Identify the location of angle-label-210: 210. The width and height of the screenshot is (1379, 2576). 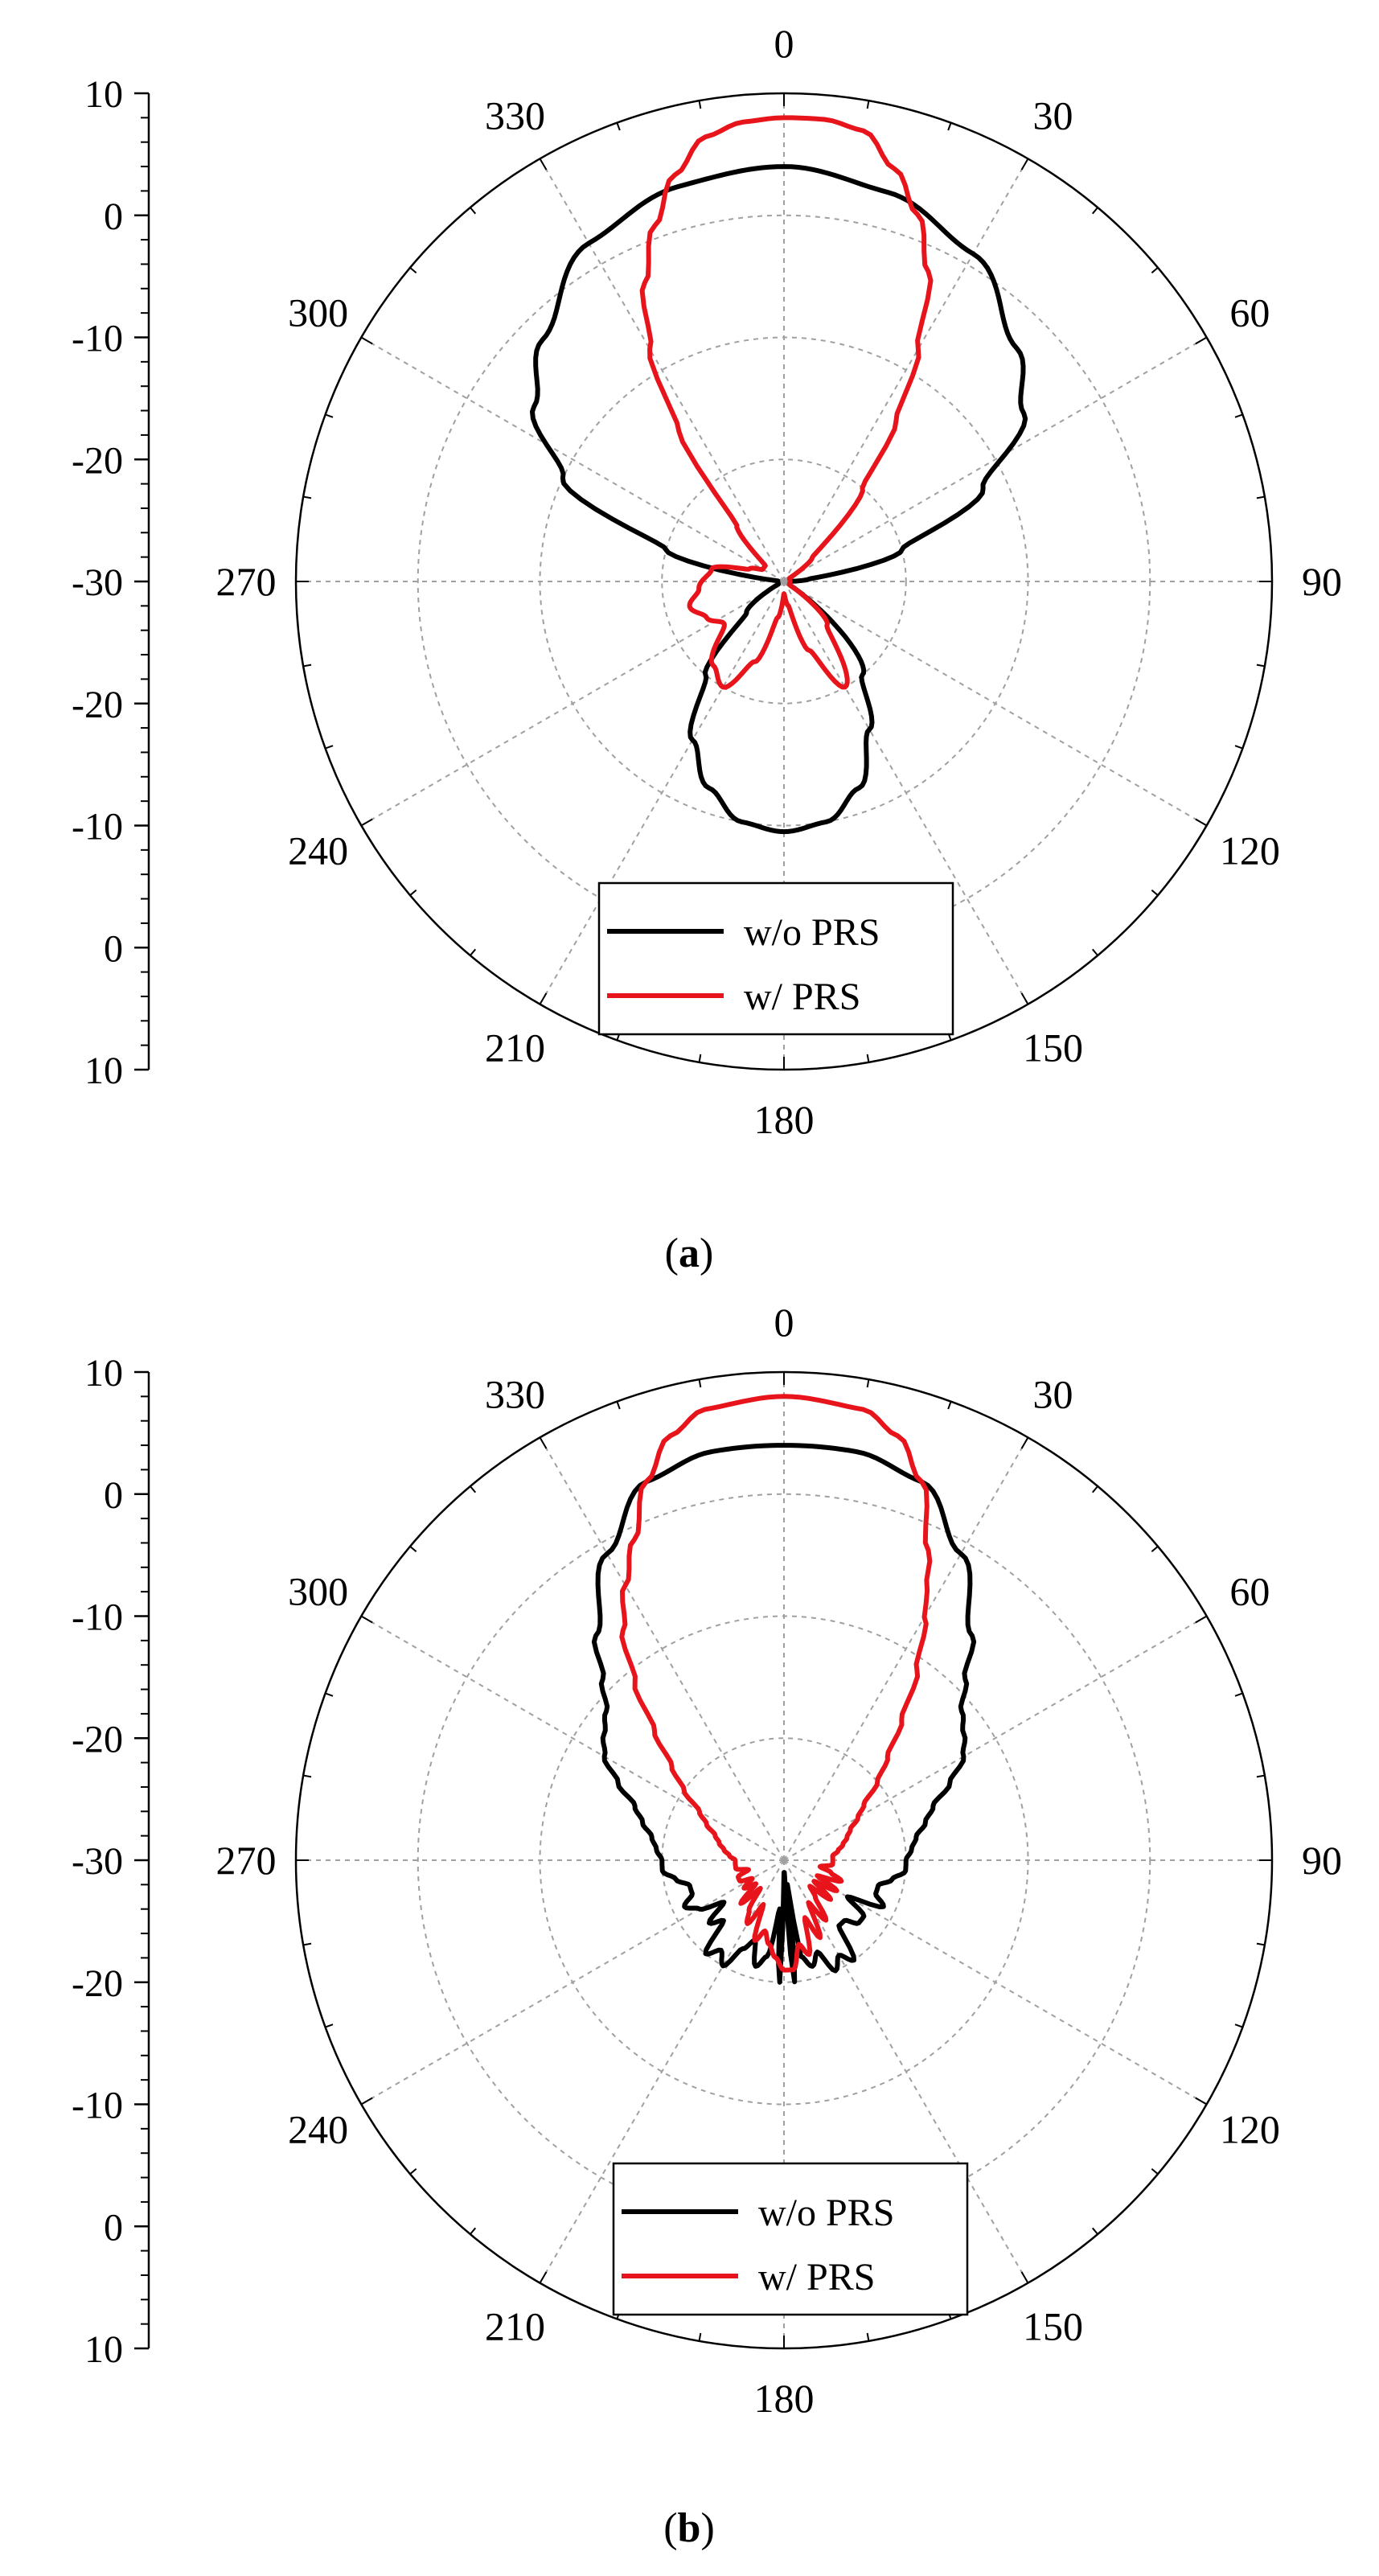
(515, 2325).